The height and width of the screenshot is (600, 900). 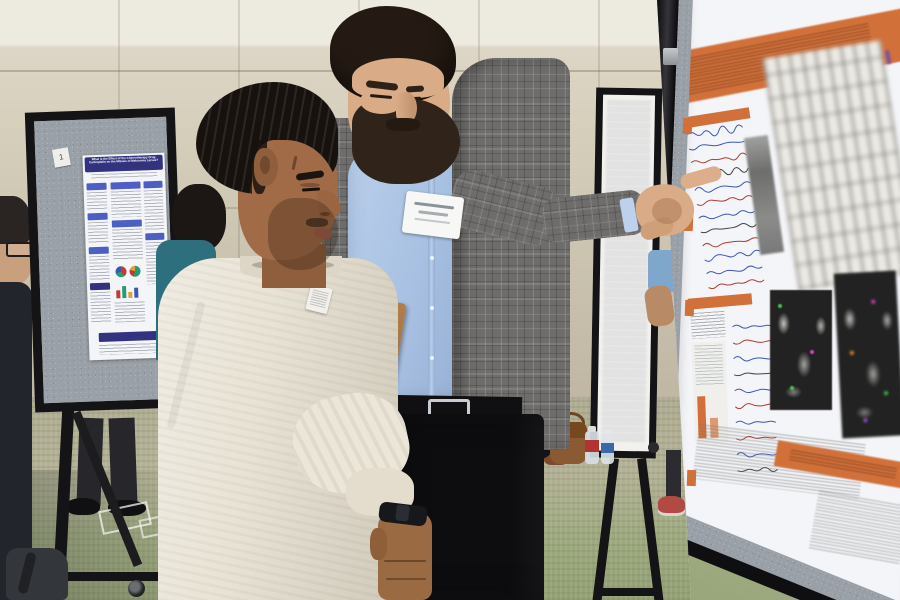 I want to click on maroon-person, so click(x=525, y=332).